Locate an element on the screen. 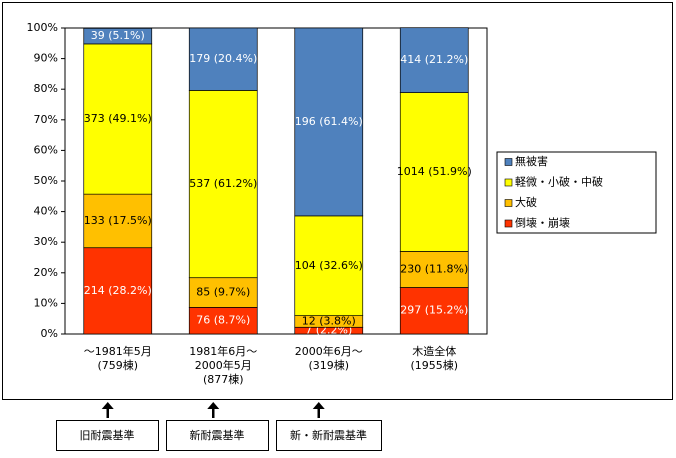  annotation: 新耐震基準 is located at coordinates (217, 435).